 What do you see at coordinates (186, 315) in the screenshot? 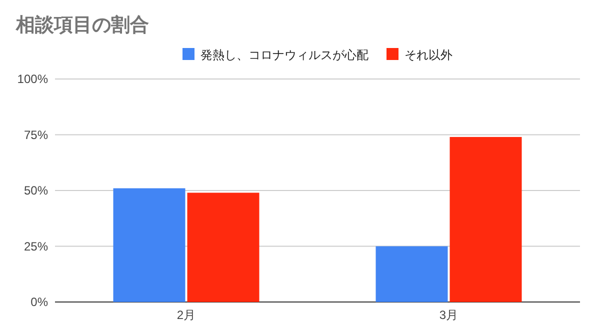
I see `x-tick-label: 2月` at bounding box center [186, 315].